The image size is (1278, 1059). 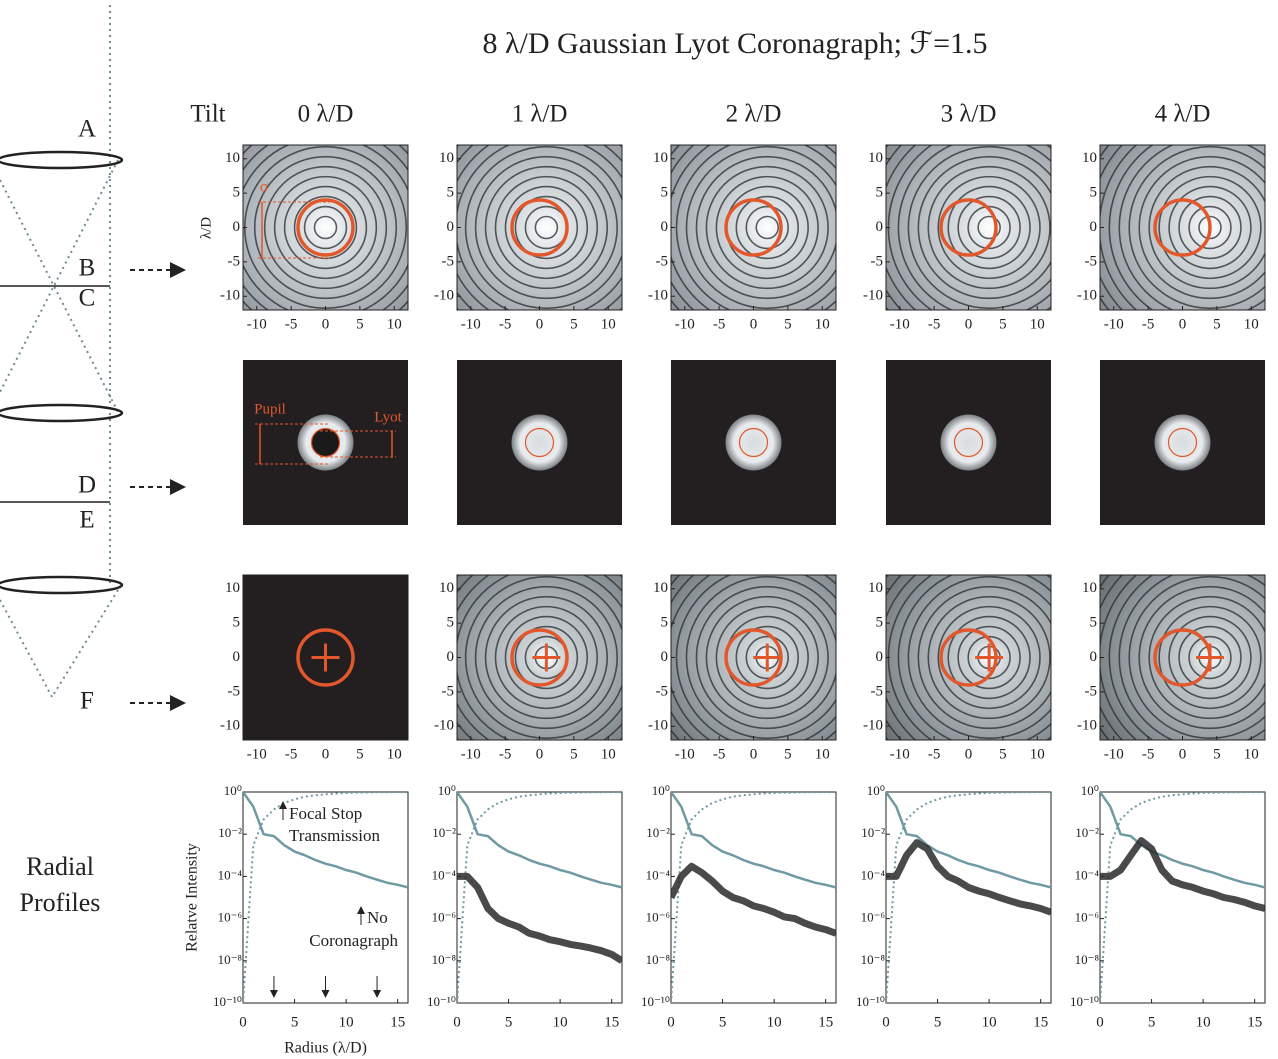 I want to click on title: 8 λ/D Gaussian Lyot Coronagraph; ℱ=1.5, so click(x=735, y=43).